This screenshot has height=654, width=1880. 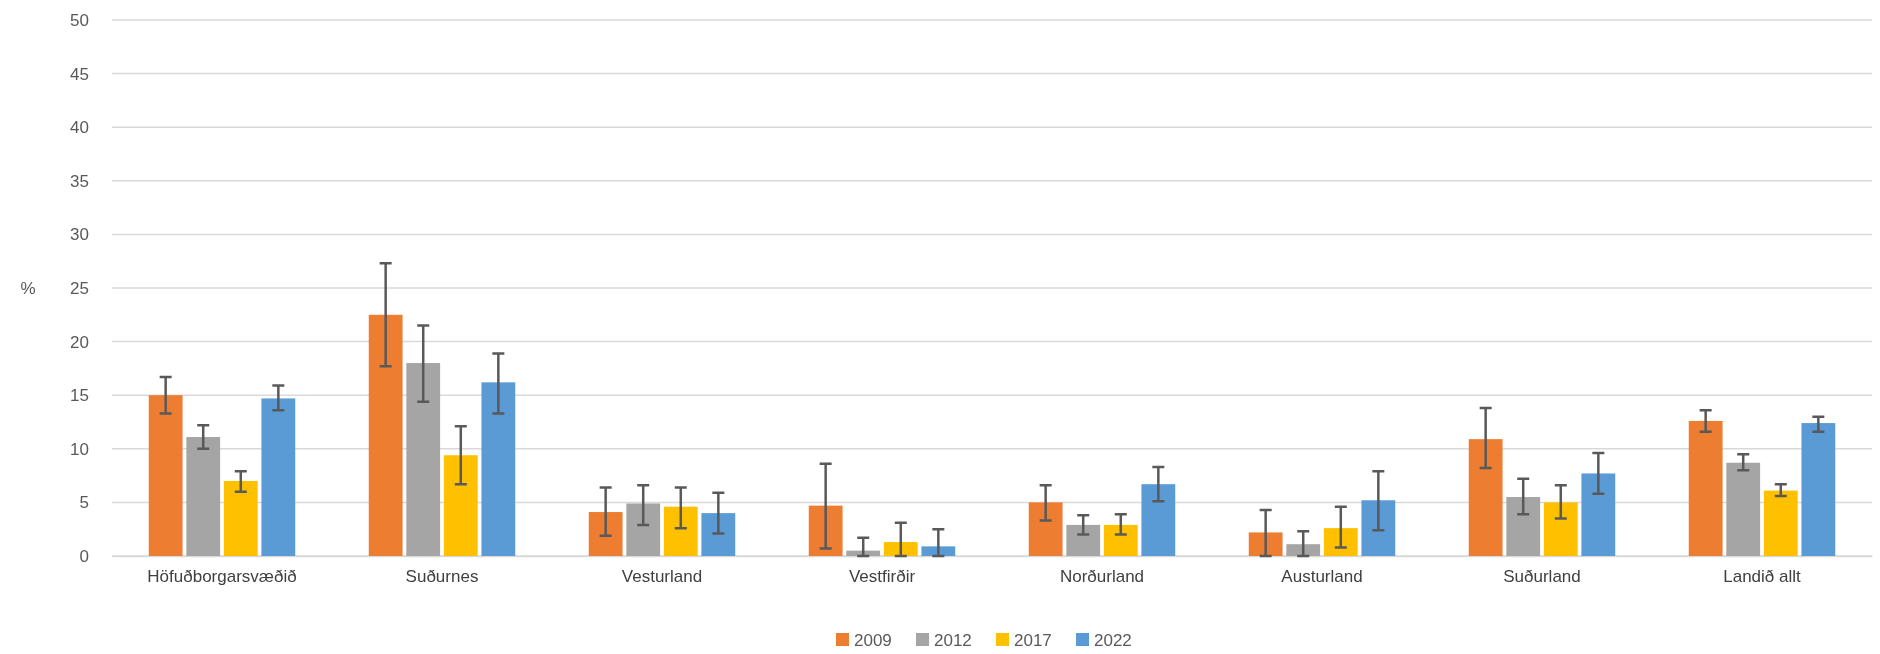 I want to click on y-tick-label: 15, so click(x=79, y=396).